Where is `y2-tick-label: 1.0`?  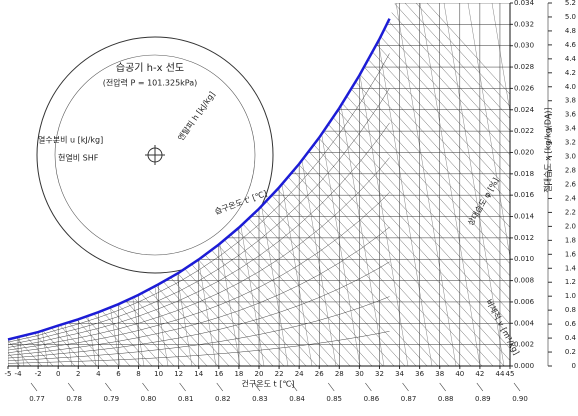 y2-tick-label: 1.0 is located at coordinates (570, 296).